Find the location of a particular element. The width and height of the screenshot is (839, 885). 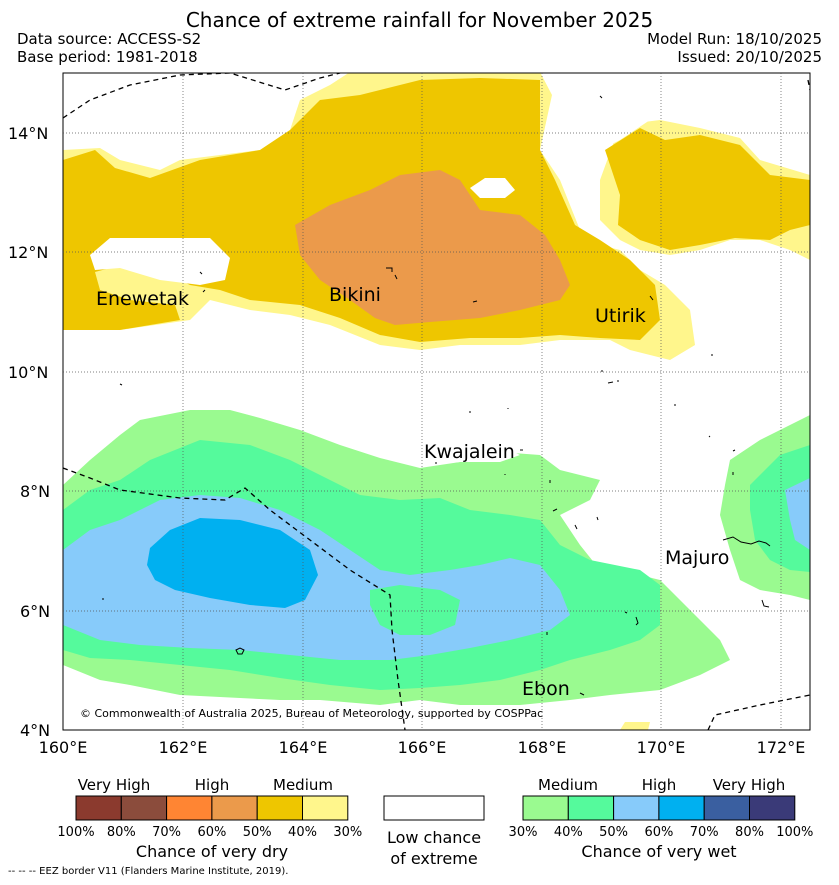

dry-tick-labels: 100% 80% 70% 60% 50% 40% 30% is located at coordinates (209, 832).